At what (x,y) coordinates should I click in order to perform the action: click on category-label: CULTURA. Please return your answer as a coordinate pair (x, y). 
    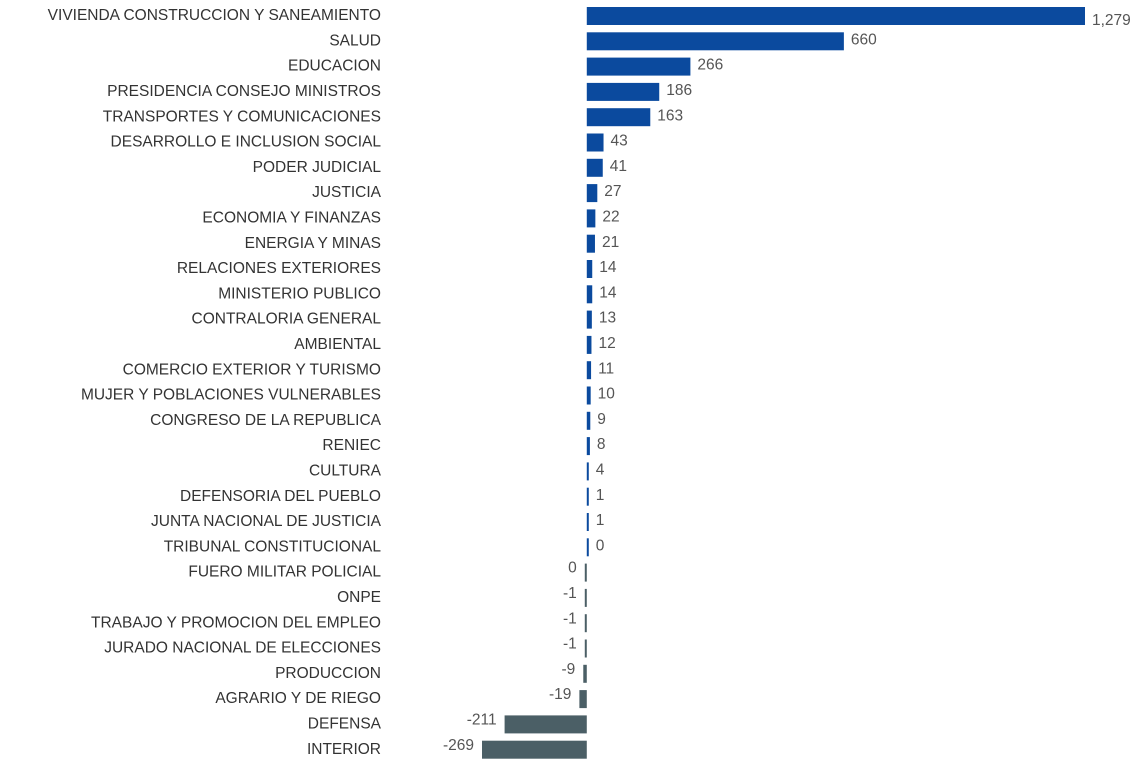
    Looking at the image, I should click on (345, 470).